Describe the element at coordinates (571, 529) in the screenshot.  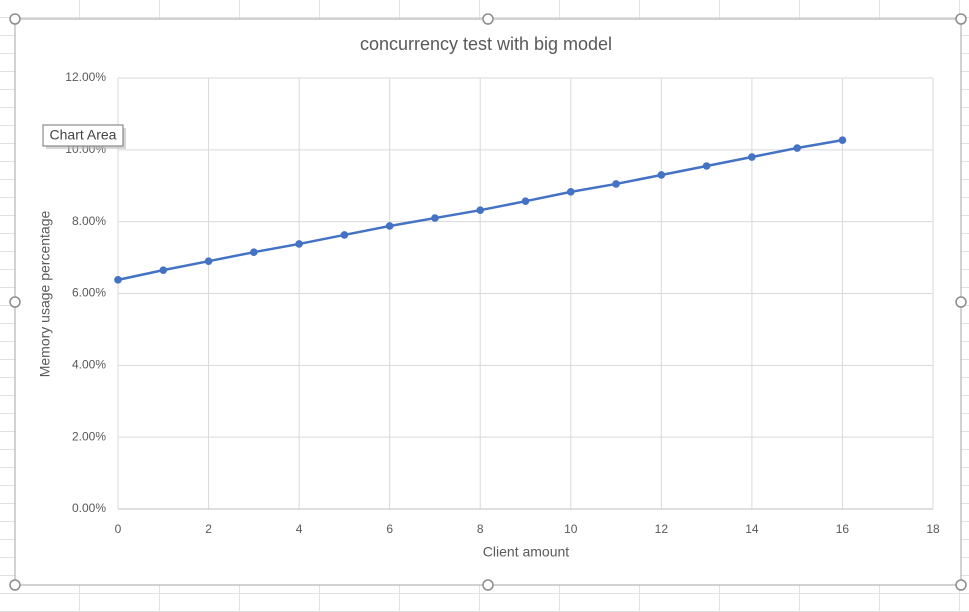
I see `x-tick-label: 10` at that location.